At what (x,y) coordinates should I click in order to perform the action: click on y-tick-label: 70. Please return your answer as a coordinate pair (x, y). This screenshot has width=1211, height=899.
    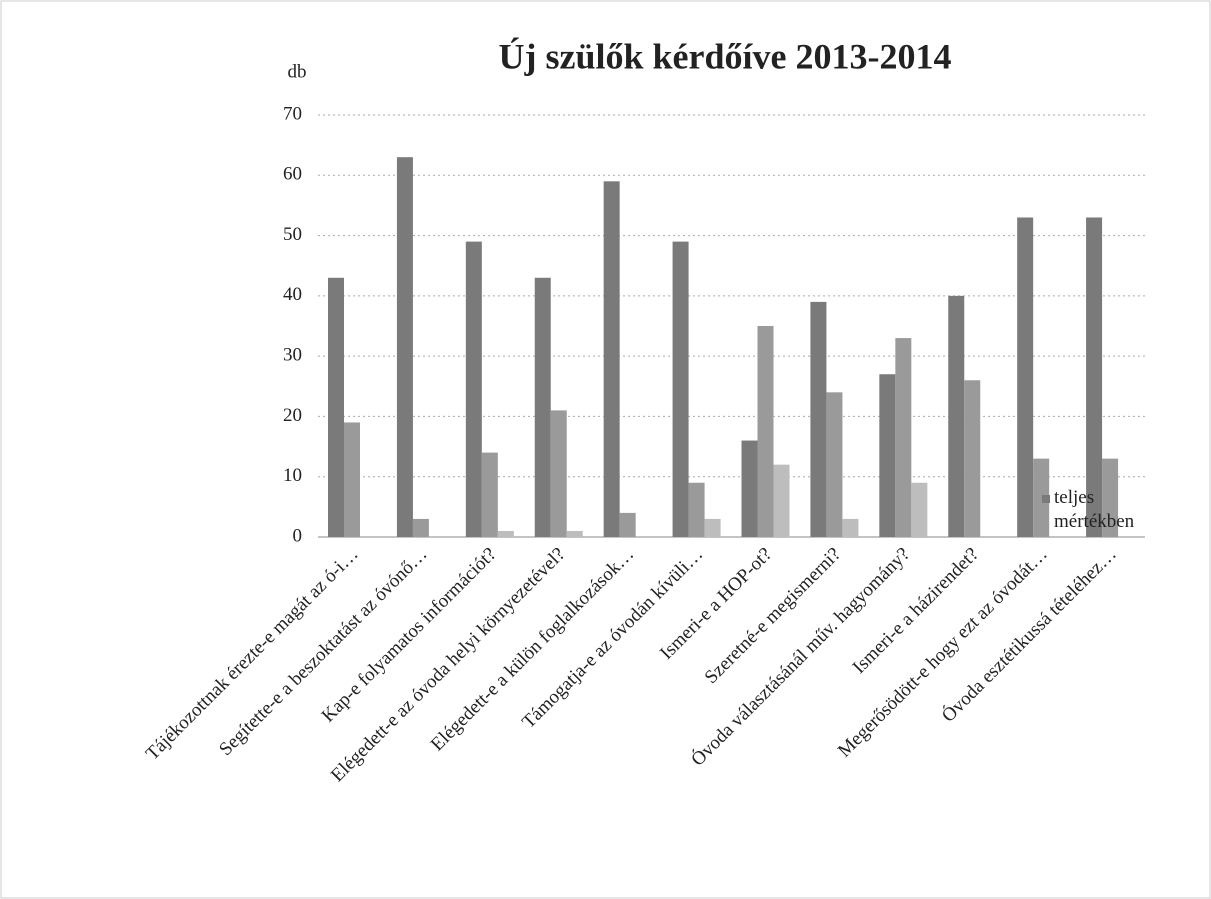
    Looking at the image, I should click on (292, 113).